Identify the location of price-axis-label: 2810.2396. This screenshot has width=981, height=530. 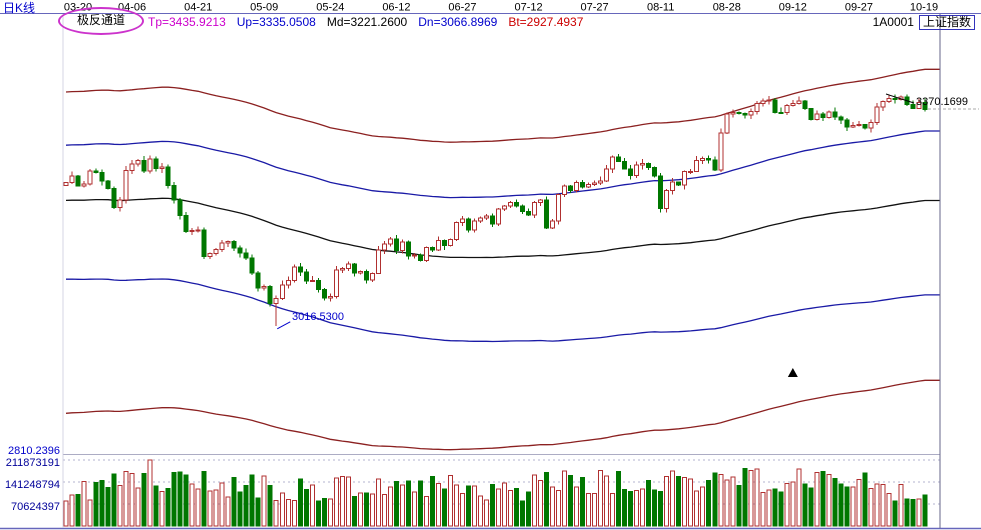
(34, 451).